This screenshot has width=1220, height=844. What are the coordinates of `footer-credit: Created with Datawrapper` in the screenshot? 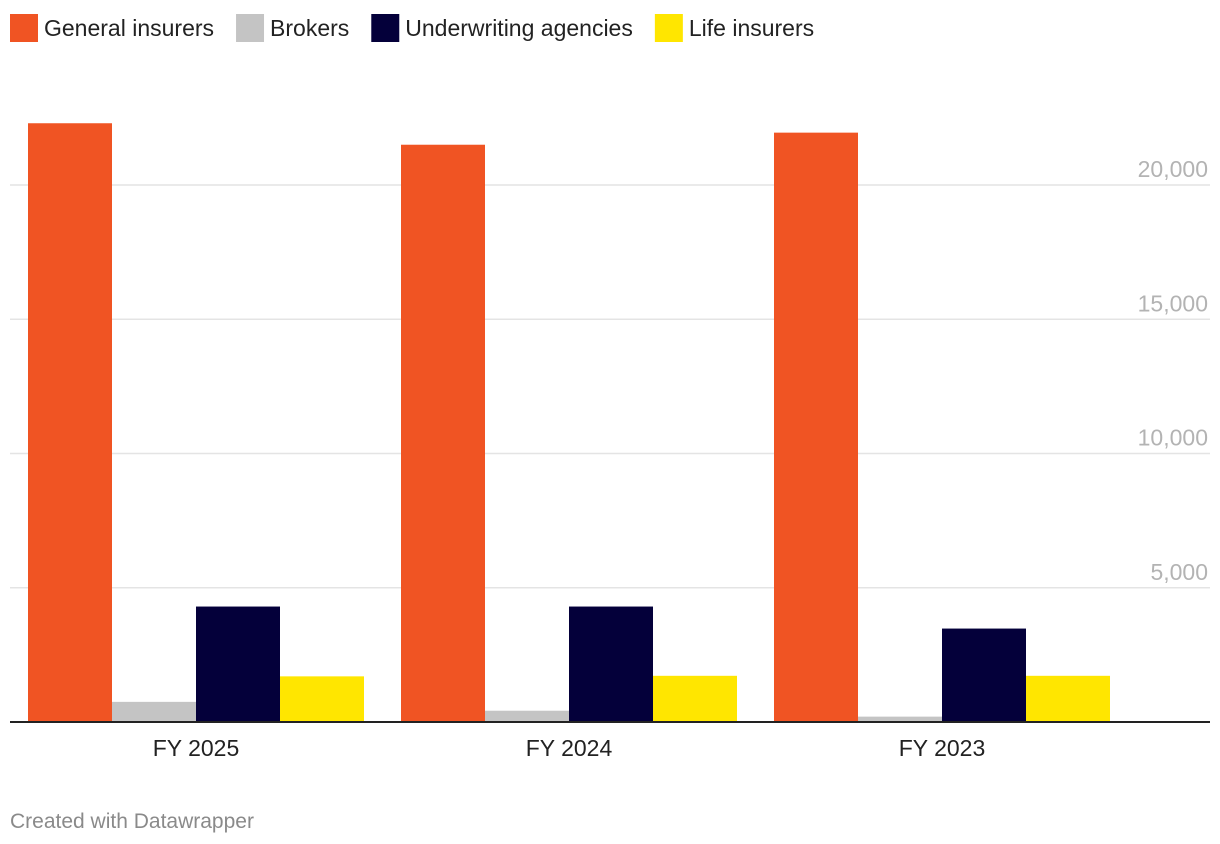 It's located at (132, 821).